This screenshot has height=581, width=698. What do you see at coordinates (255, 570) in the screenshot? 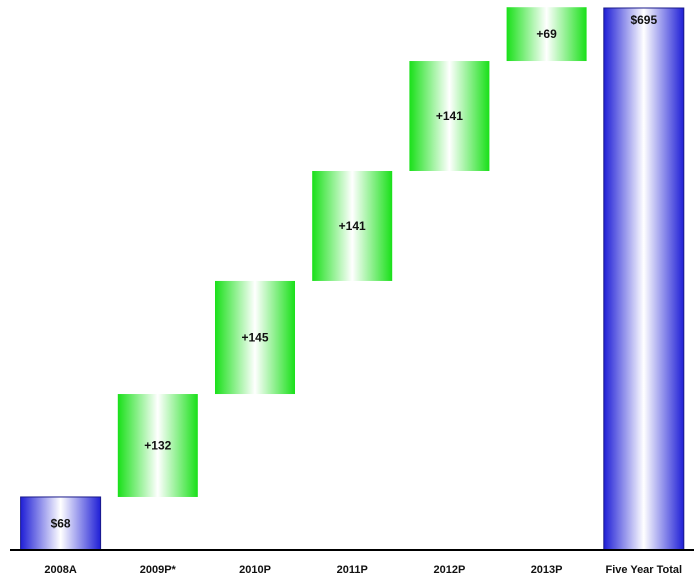
I see `category-label-3: 2010P` at bounding box center [255, 570].